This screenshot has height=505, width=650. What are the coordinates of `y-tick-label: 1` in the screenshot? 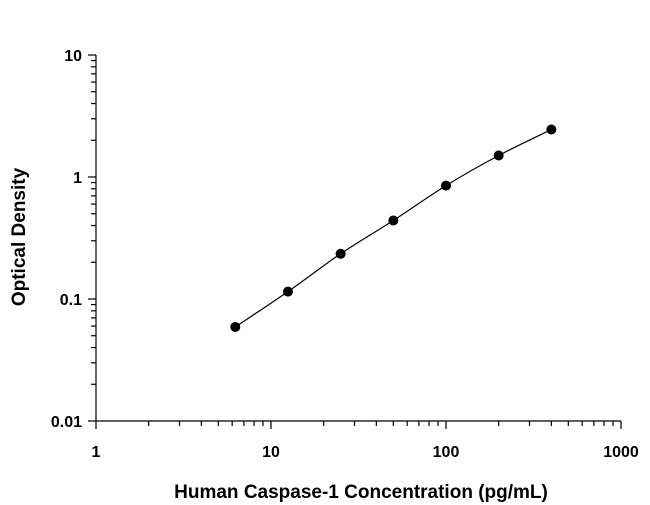 It's located at (77, 178).